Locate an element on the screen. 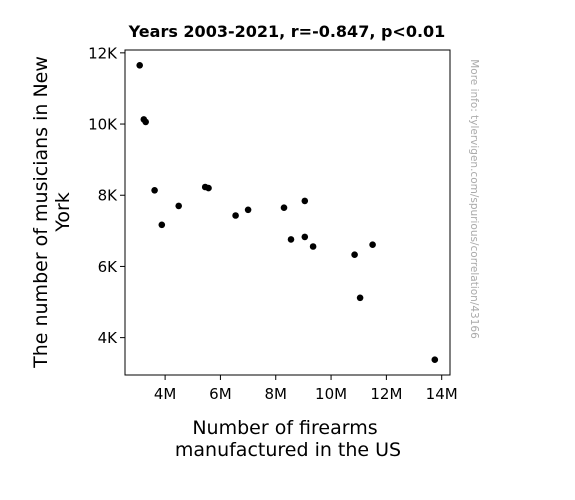 The height and width of the screenshot is (500, 575). x-tick-label-3: 8M is located at coordinates (275, 394).